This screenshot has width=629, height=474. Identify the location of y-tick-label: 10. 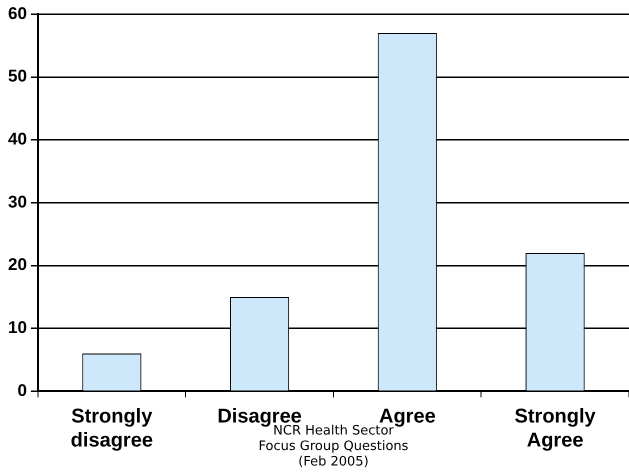
(17, 328).